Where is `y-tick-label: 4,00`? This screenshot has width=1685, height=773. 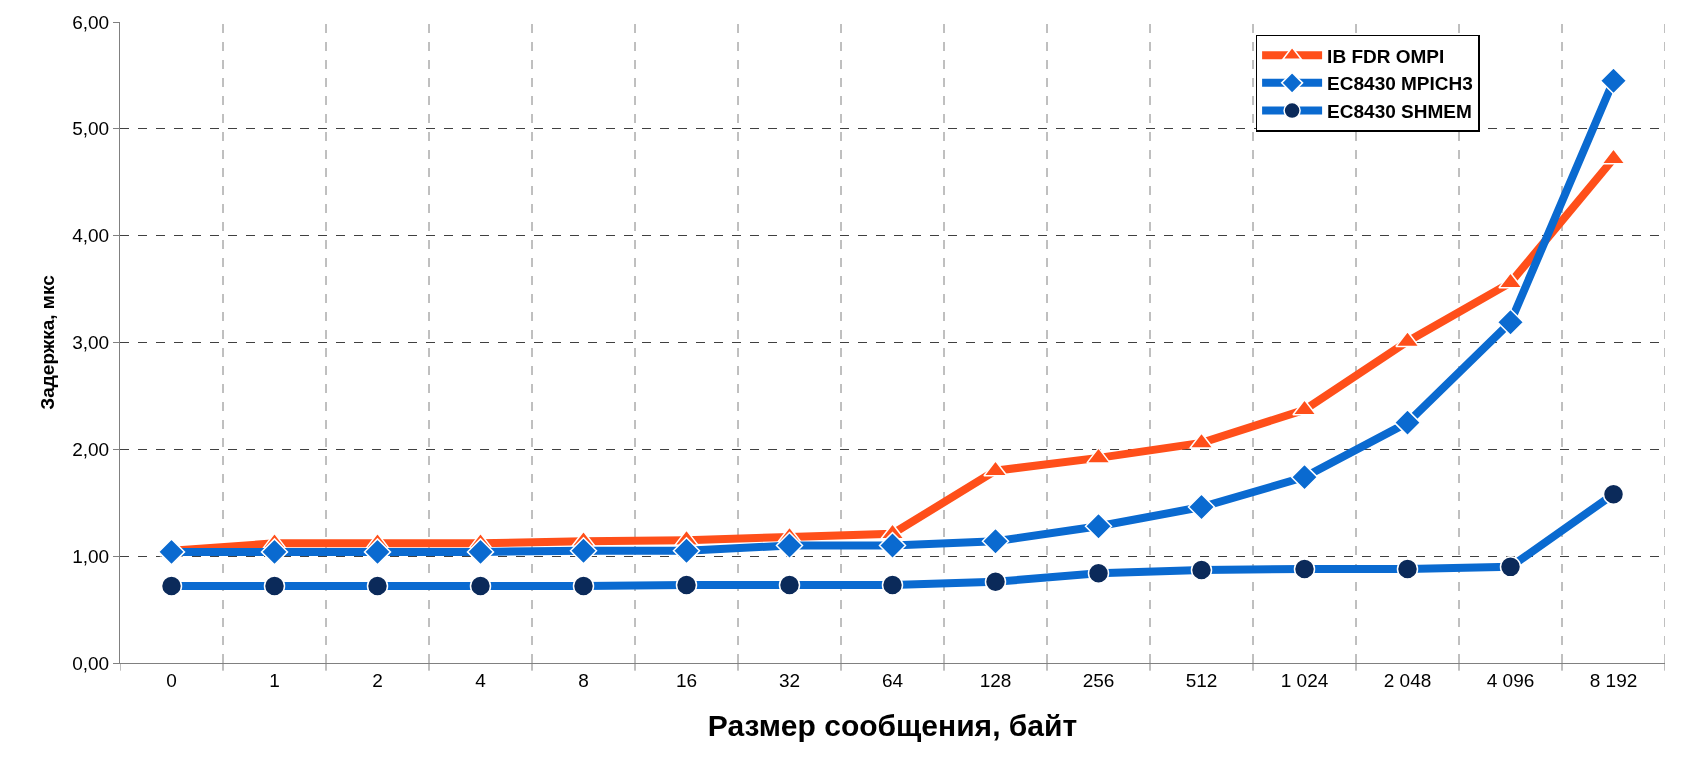 y-tick-label: 4,00 is located at coordinates (91, 236).